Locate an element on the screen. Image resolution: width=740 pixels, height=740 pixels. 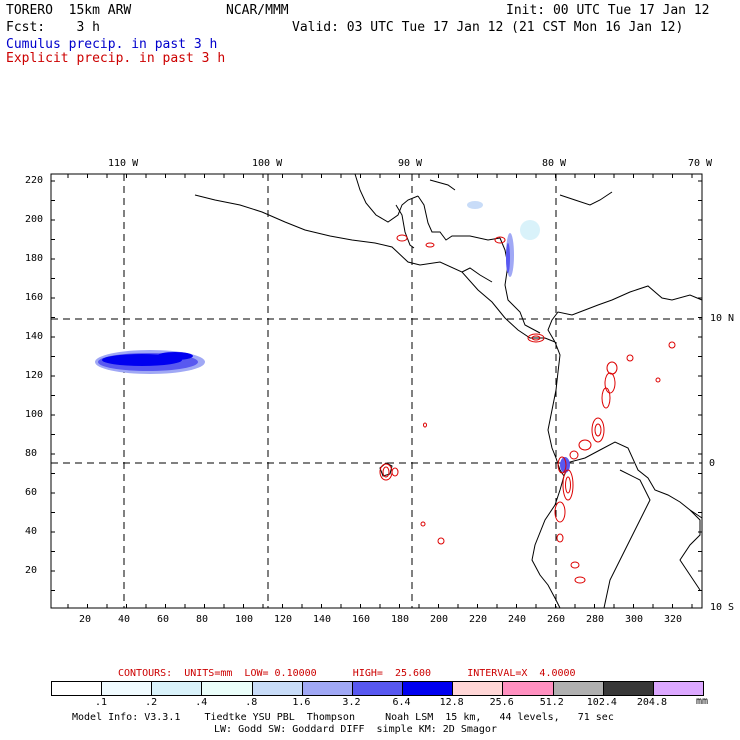
y-tick-label: 100 is located at coordinates (34, 414).